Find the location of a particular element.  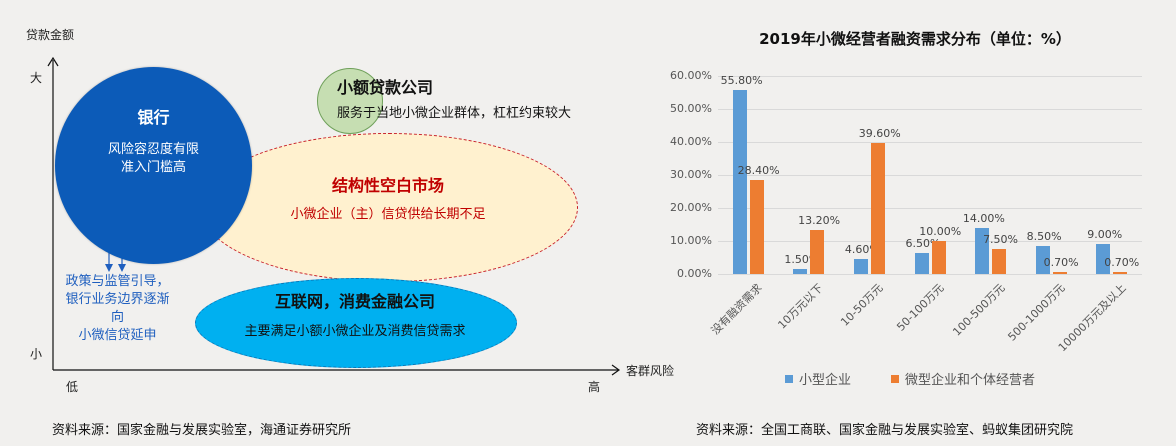

y-tick-label: 0.00% is located at coordinates (694, 273).